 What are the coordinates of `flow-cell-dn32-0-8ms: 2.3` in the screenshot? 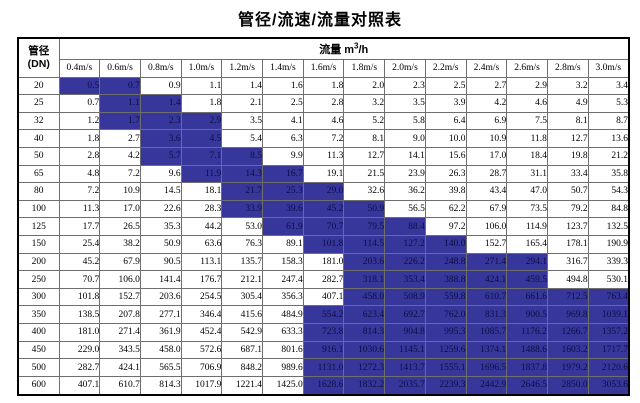 It's located at (160, 121).